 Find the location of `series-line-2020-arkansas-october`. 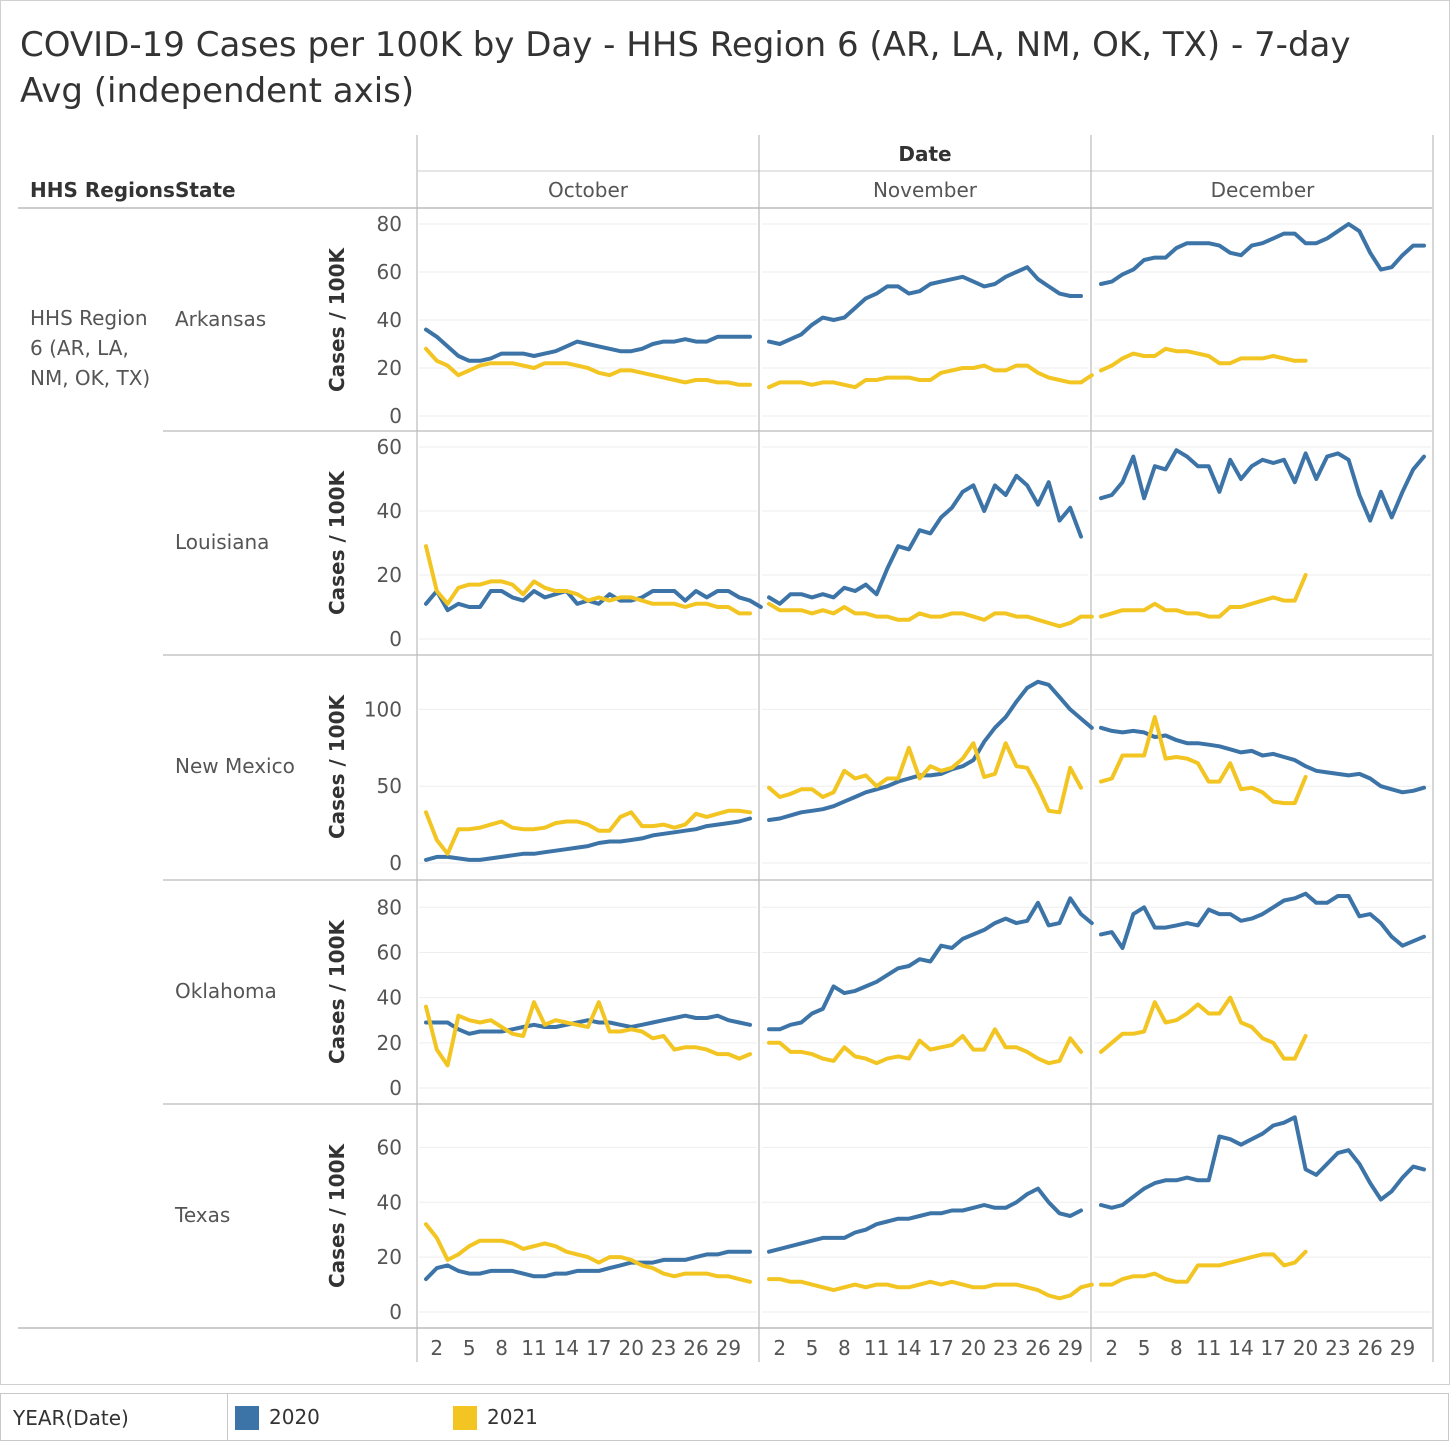

series-line-2020-arkansas-october is located at coordinates (588, 345).